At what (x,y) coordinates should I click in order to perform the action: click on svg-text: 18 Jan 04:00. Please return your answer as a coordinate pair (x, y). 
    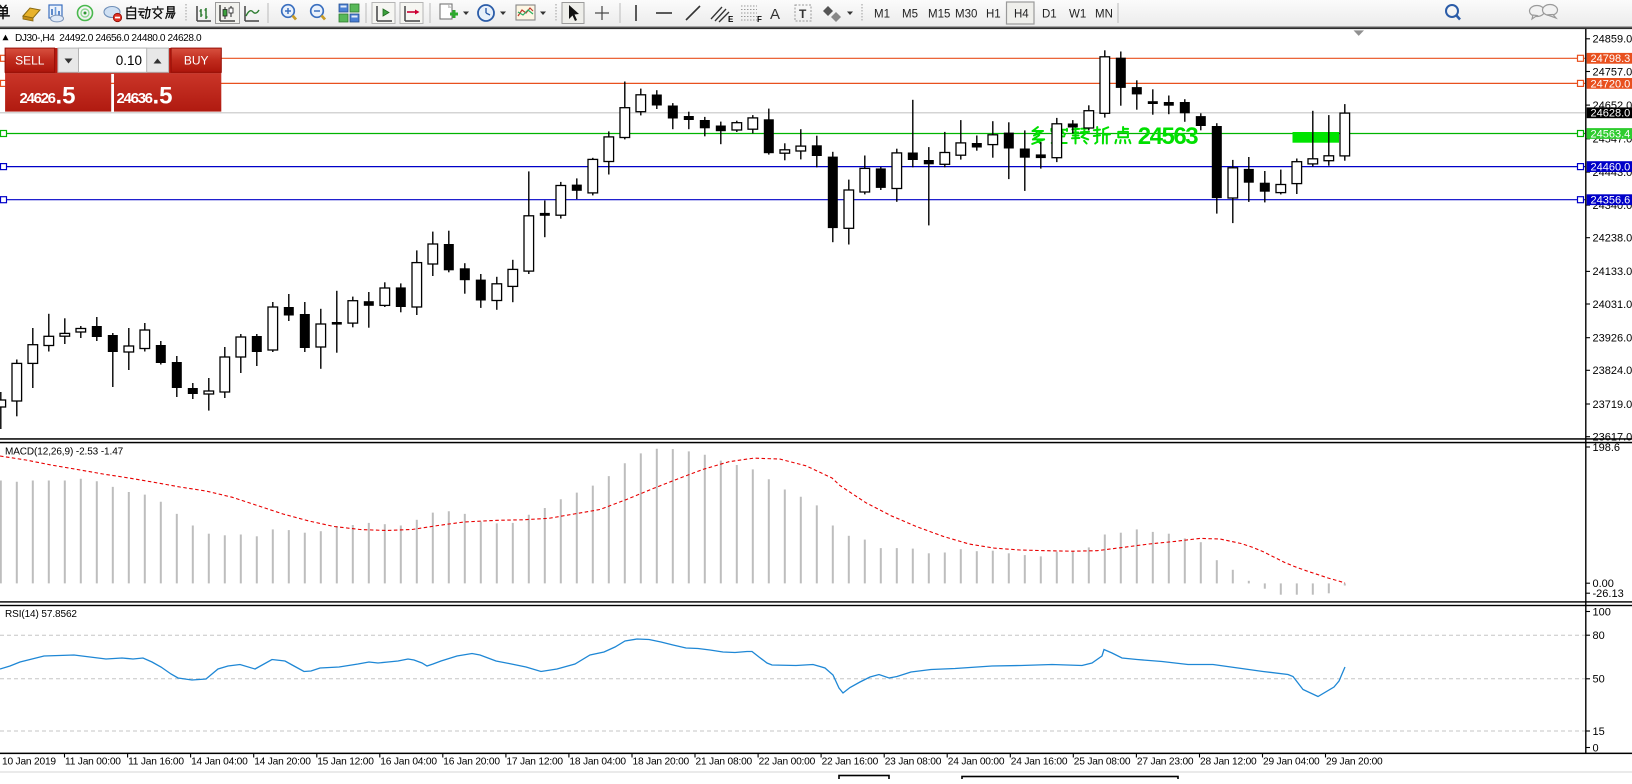
    Looking at the image, I should click on (597, 762).